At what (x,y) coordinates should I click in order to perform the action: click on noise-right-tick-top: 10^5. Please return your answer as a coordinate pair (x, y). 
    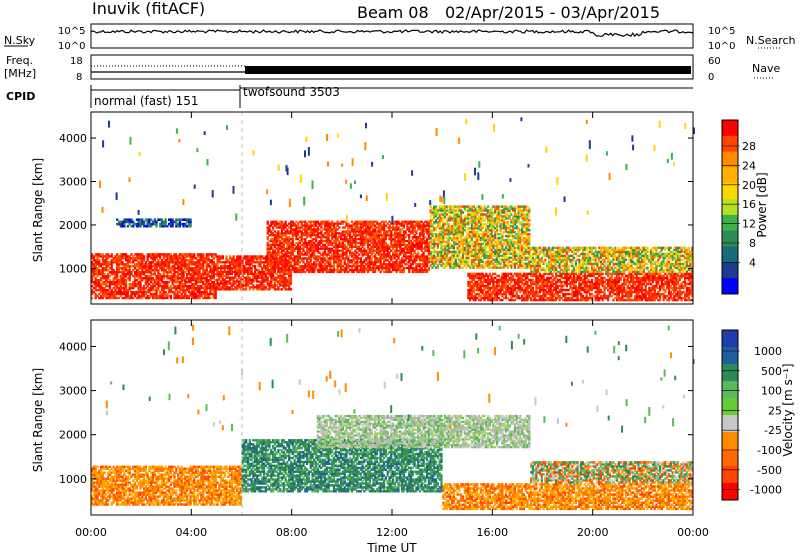
    Looking at the image, I should click on (721, 31).